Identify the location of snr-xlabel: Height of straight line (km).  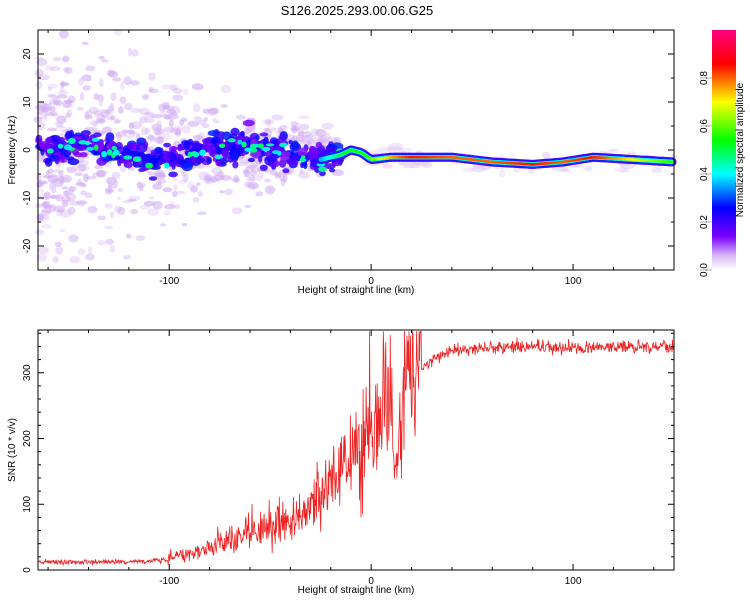
(356, 590).